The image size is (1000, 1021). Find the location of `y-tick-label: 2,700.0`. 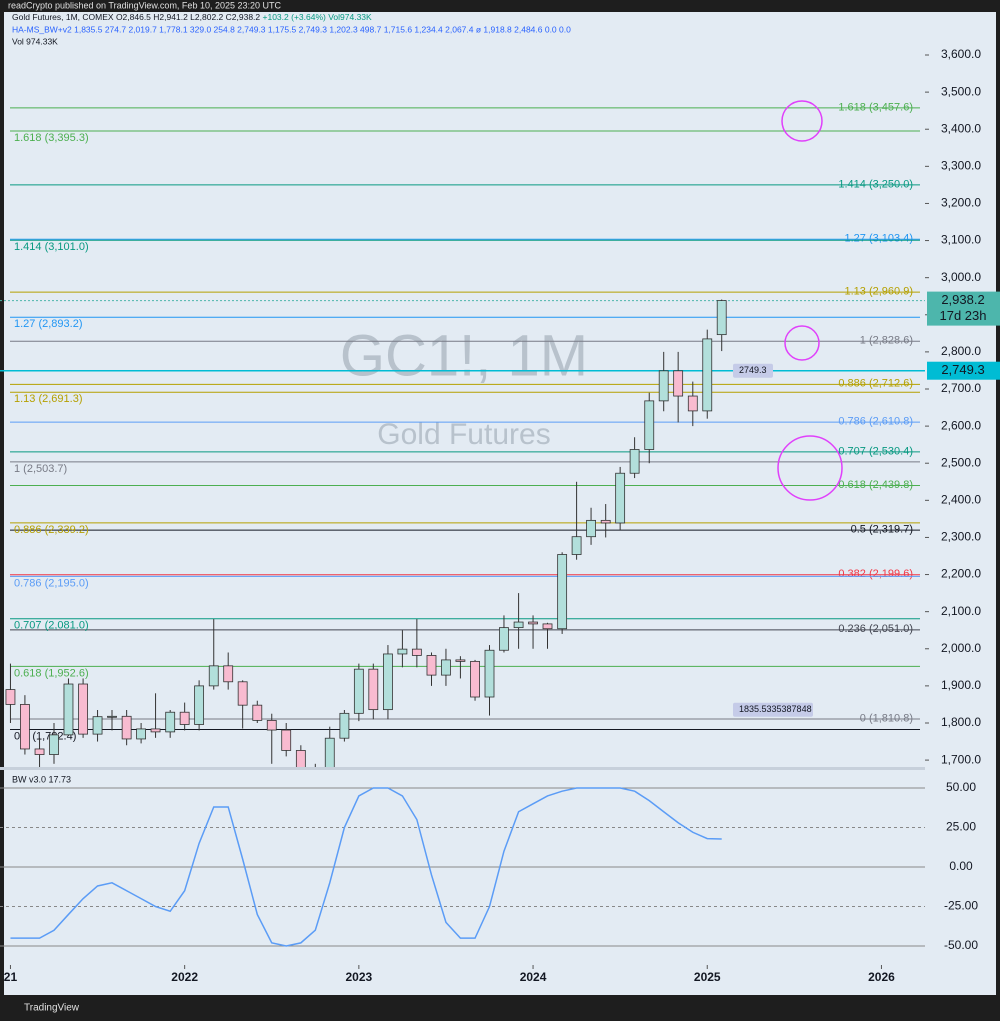

y-tick-label: 2,700.0 is located at coordinates (961, 388).